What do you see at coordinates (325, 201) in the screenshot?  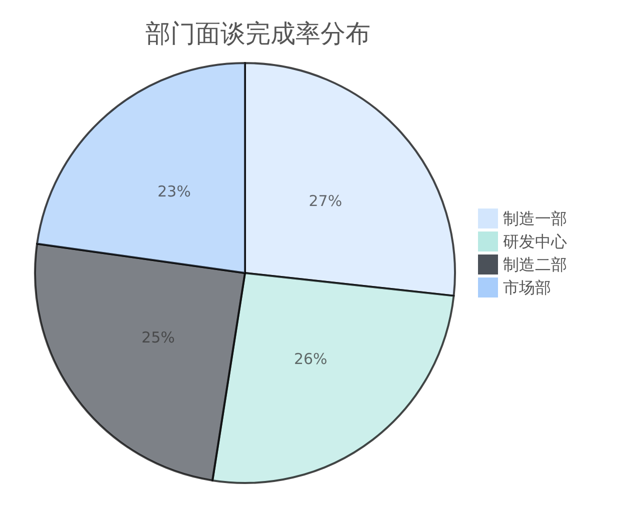 I see `data-label: 27%` at bounding box center [325, 201].